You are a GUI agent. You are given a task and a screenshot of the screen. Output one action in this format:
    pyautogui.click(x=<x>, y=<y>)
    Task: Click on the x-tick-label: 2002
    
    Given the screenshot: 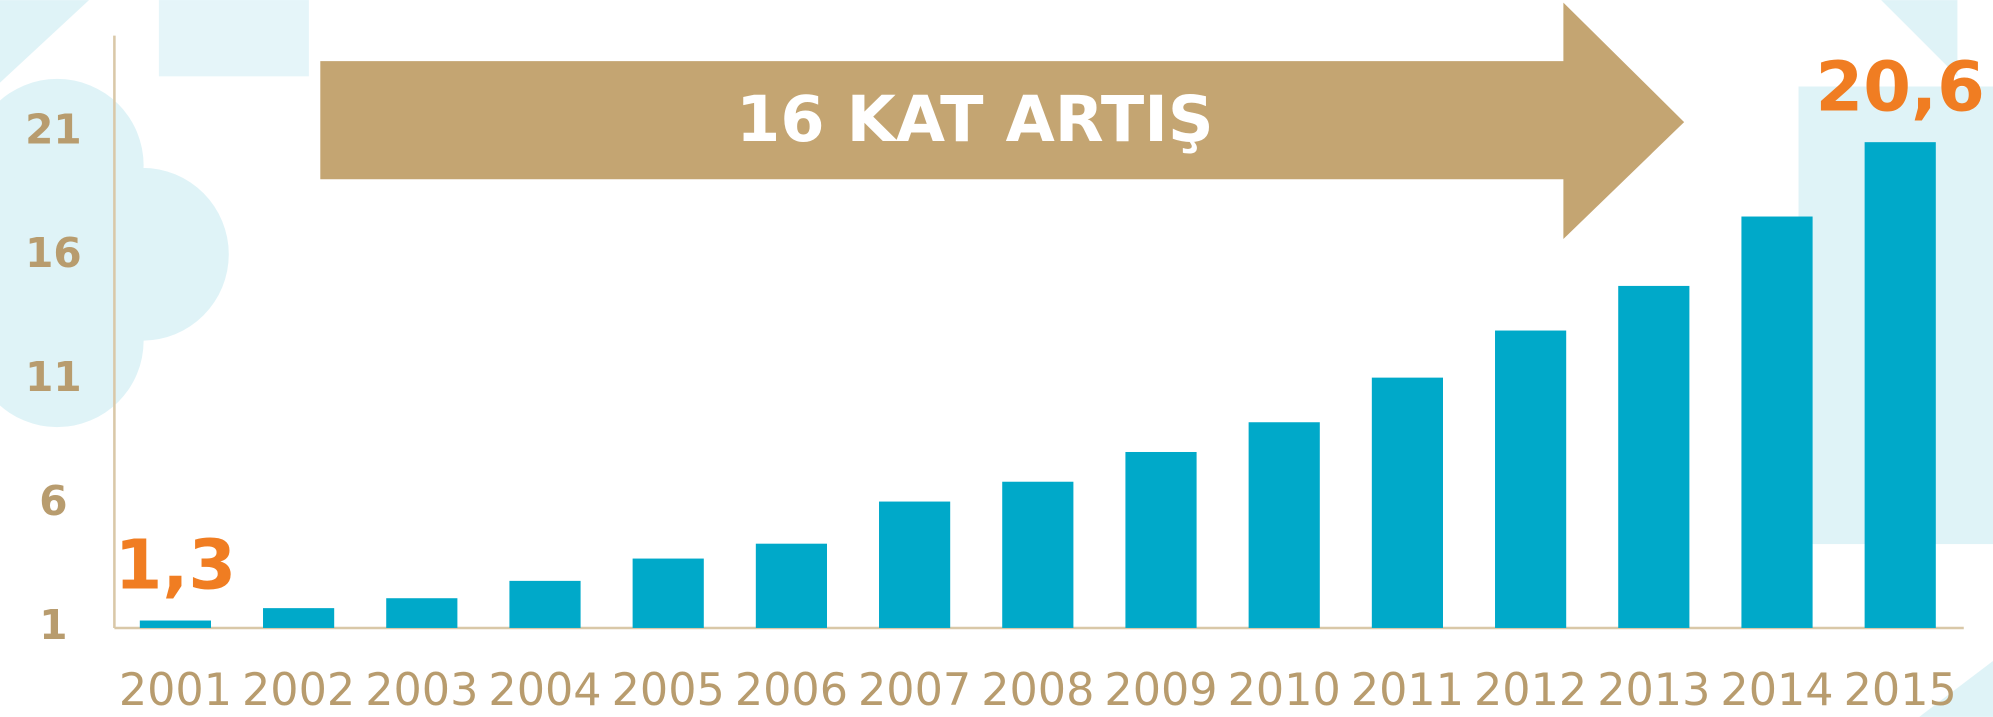 What is the action you would take?
    pyautogui.click(x=298, y=690)
    